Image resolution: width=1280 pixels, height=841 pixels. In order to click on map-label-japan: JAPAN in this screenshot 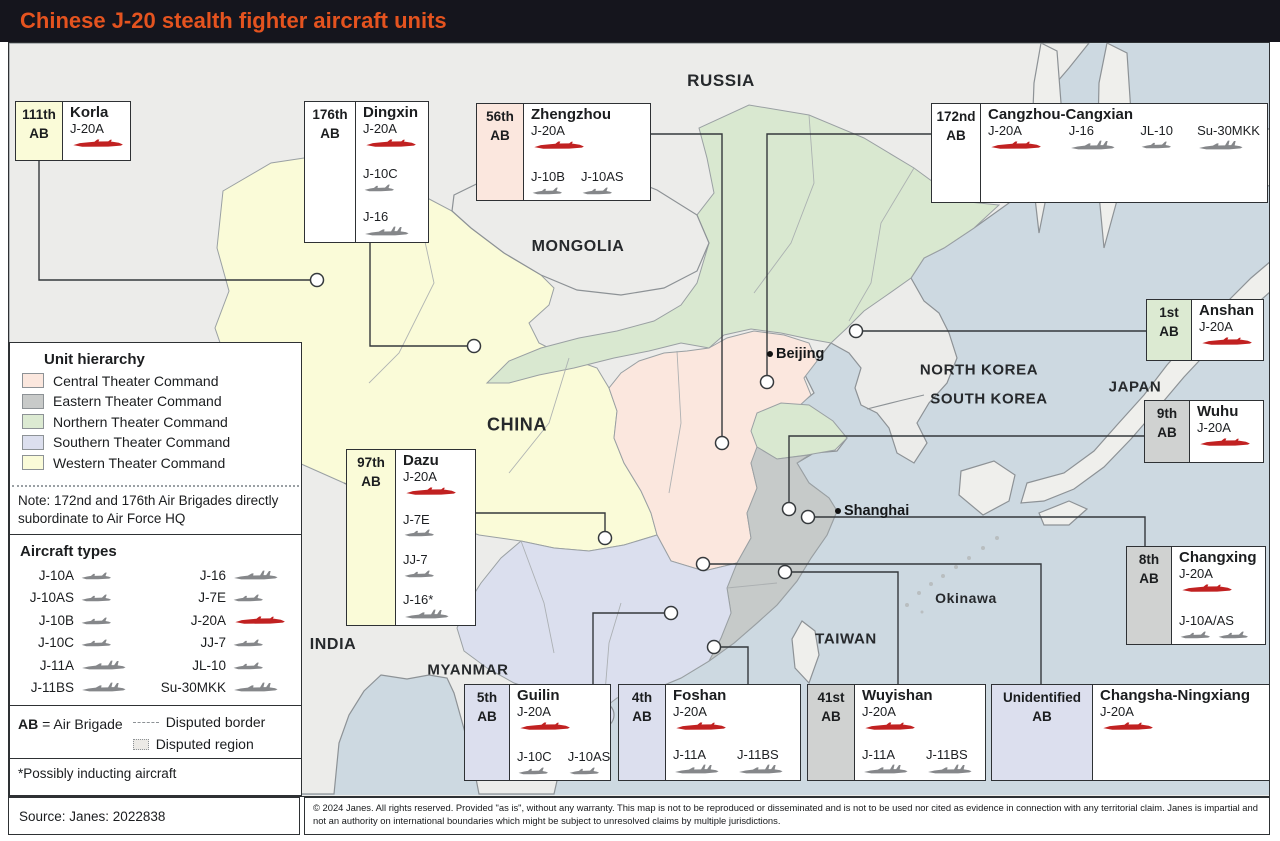, I will do `click(1135, 387)`.